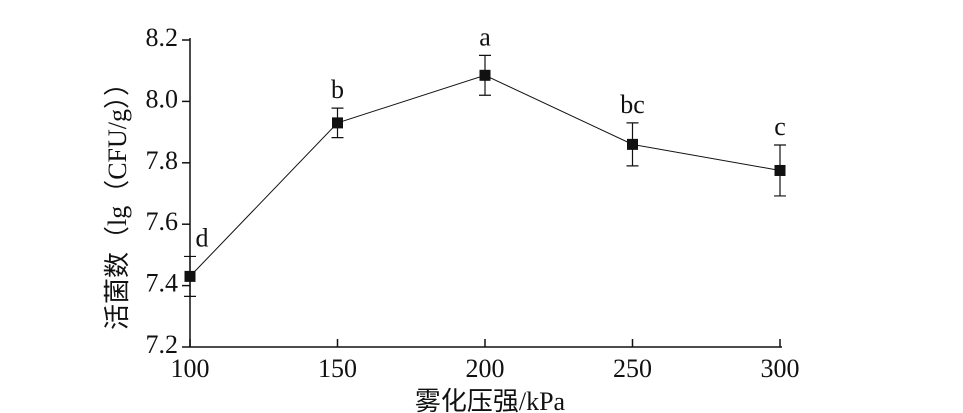  Describe the element at coordinates (337, 368) in the screenshot. I see `x-tick-label: 150` at that location.